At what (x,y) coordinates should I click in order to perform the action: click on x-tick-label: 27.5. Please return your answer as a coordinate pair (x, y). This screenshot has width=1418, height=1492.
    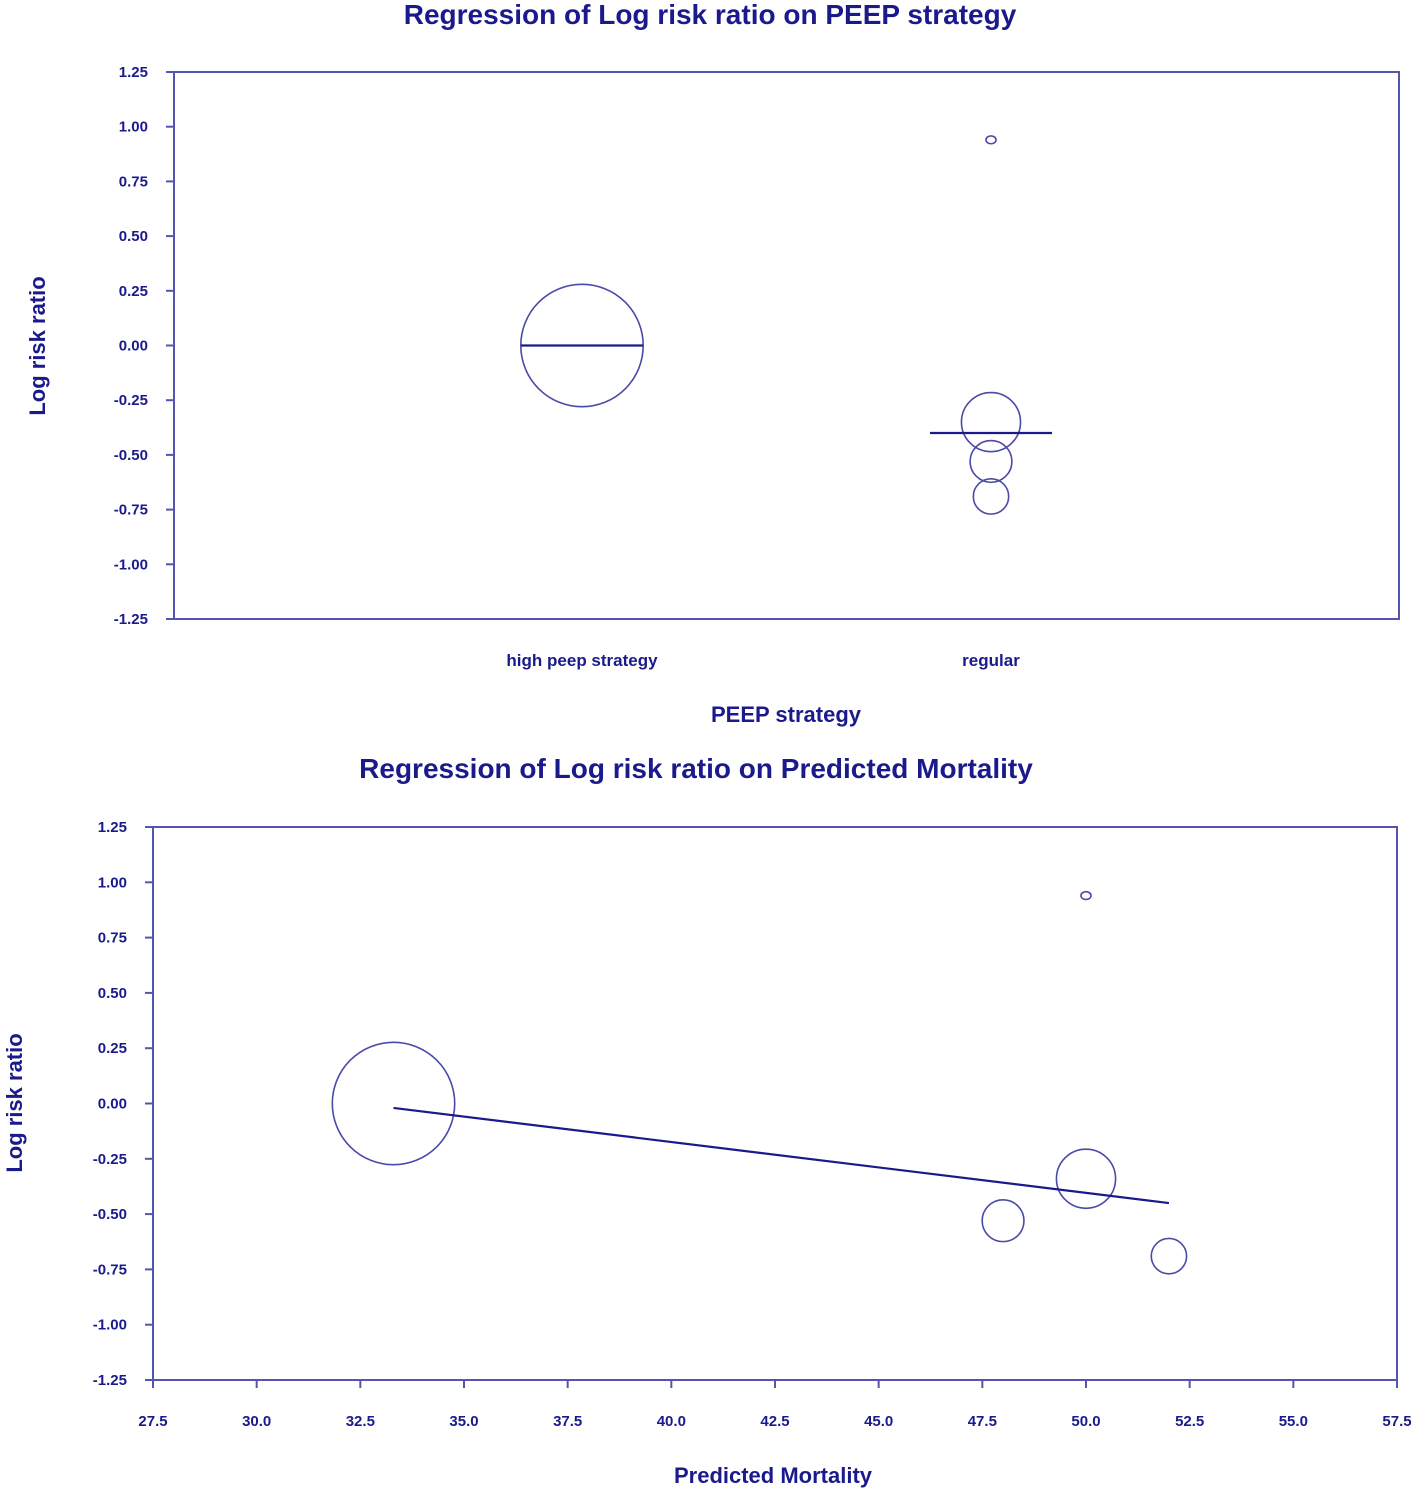
    Looking at the image, I should click on (152, 1421).